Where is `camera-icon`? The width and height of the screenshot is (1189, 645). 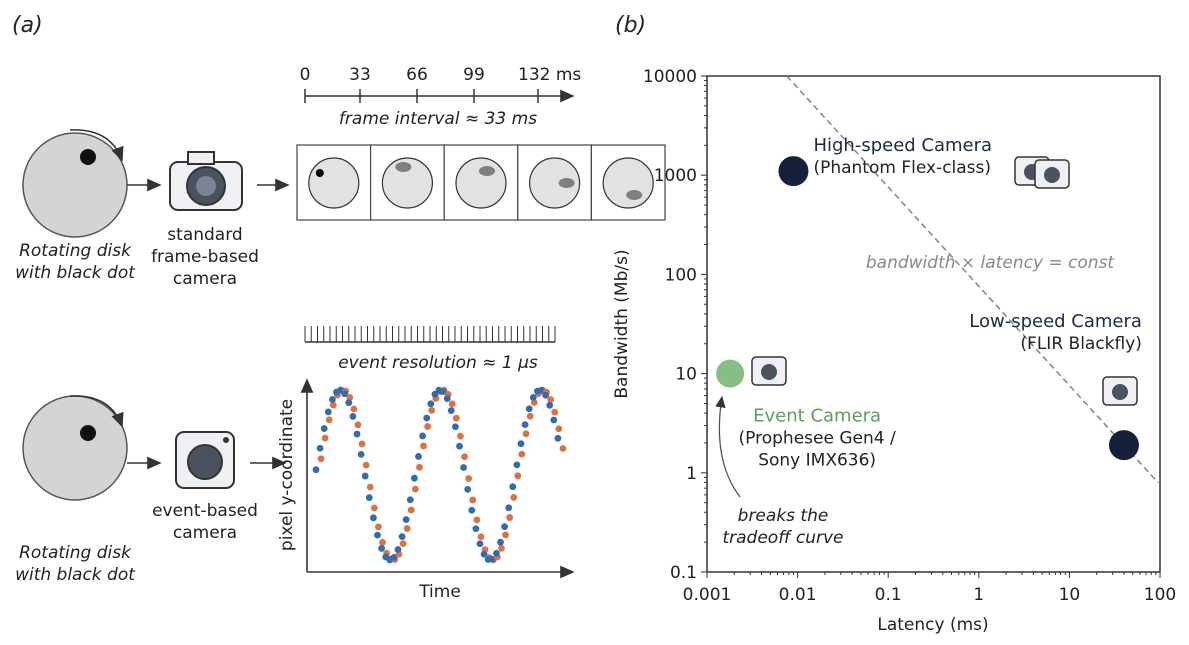
camera-icon is located at coordinates (206, 181).